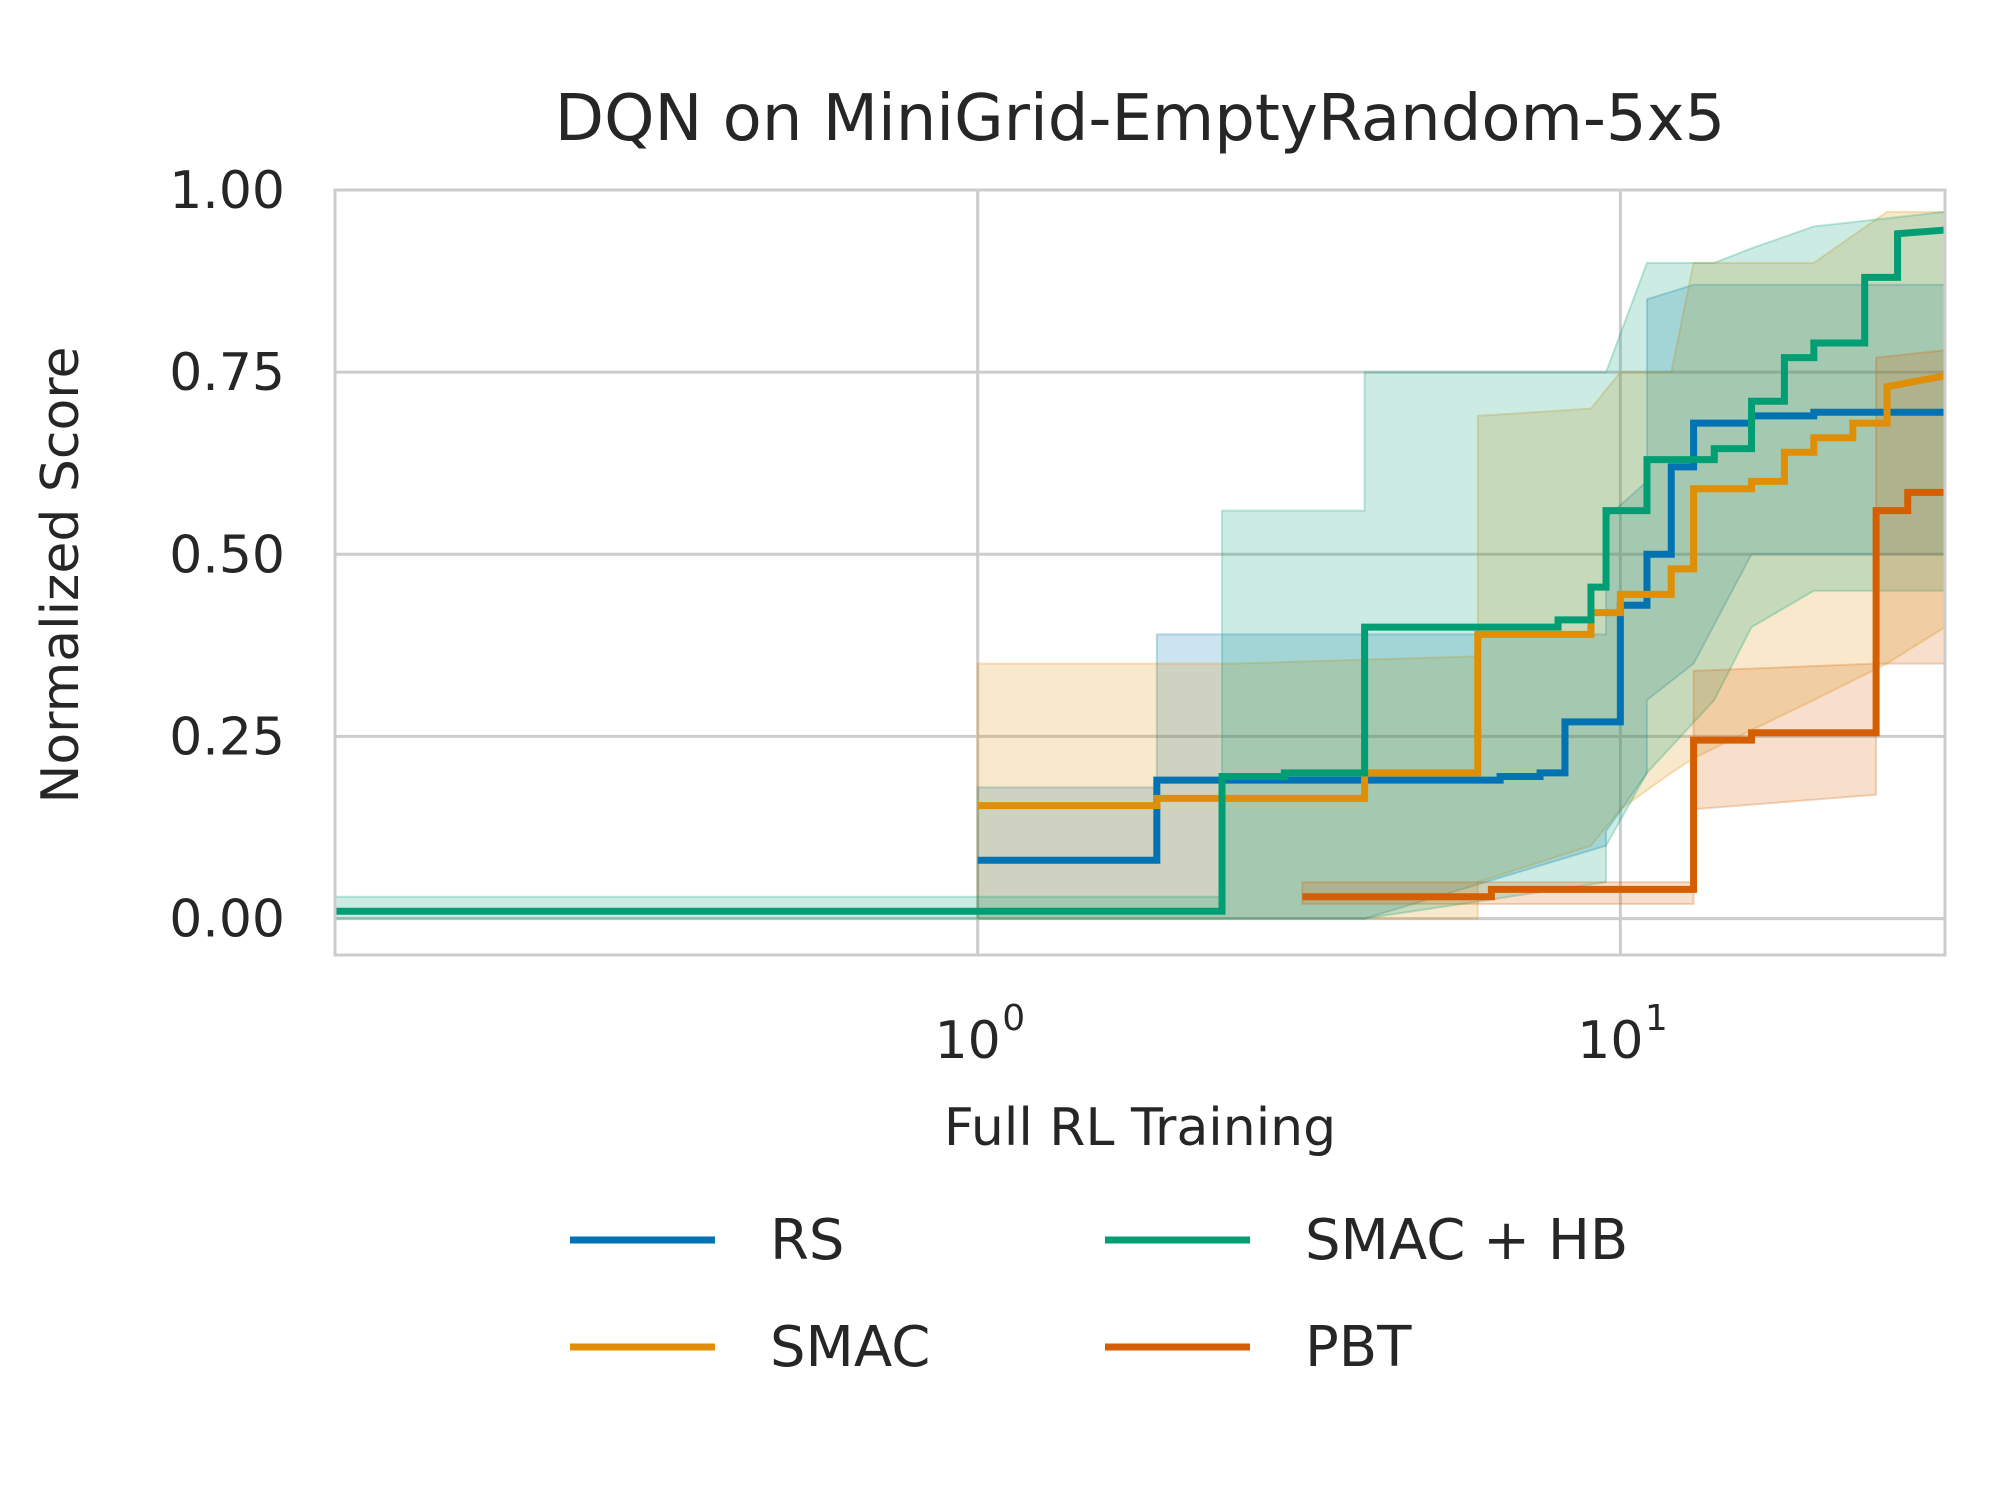  What do you see at coordinates (61, 574) in the screenshot?
I see `y-axis-label: Normalized Score` at bounding box center [61, 574].